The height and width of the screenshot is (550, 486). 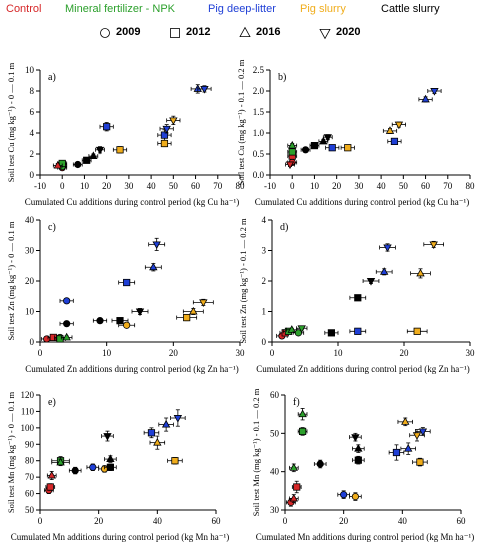 I want to click on y-tick-label: 6, so click(x=32, y=112).